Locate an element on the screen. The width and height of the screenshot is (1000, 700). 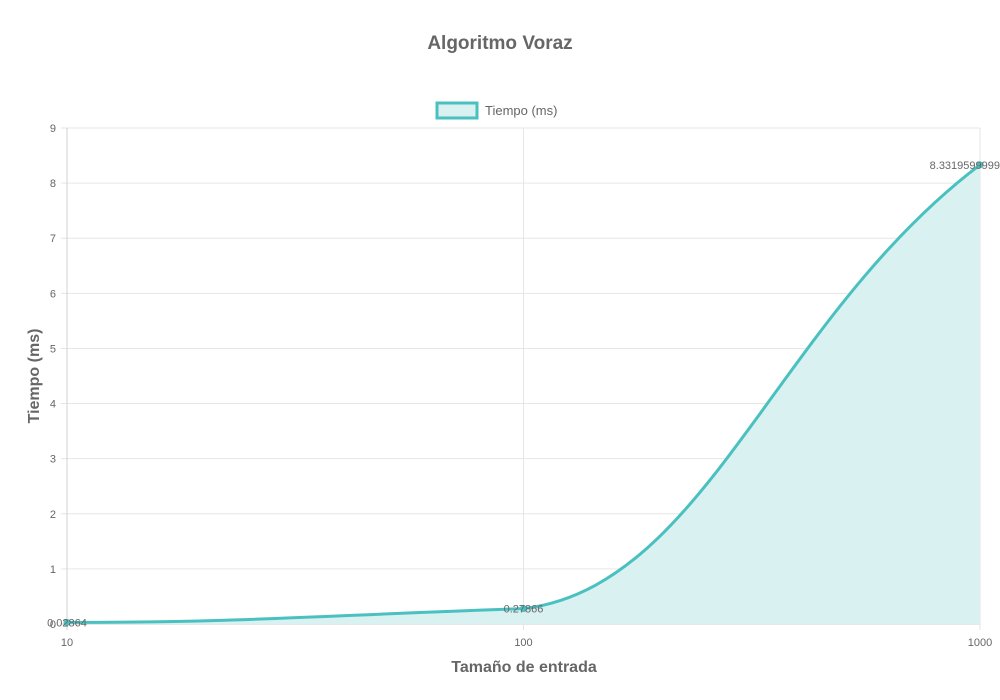
y-tick-label: 4 is located at coordinates (53, 405).